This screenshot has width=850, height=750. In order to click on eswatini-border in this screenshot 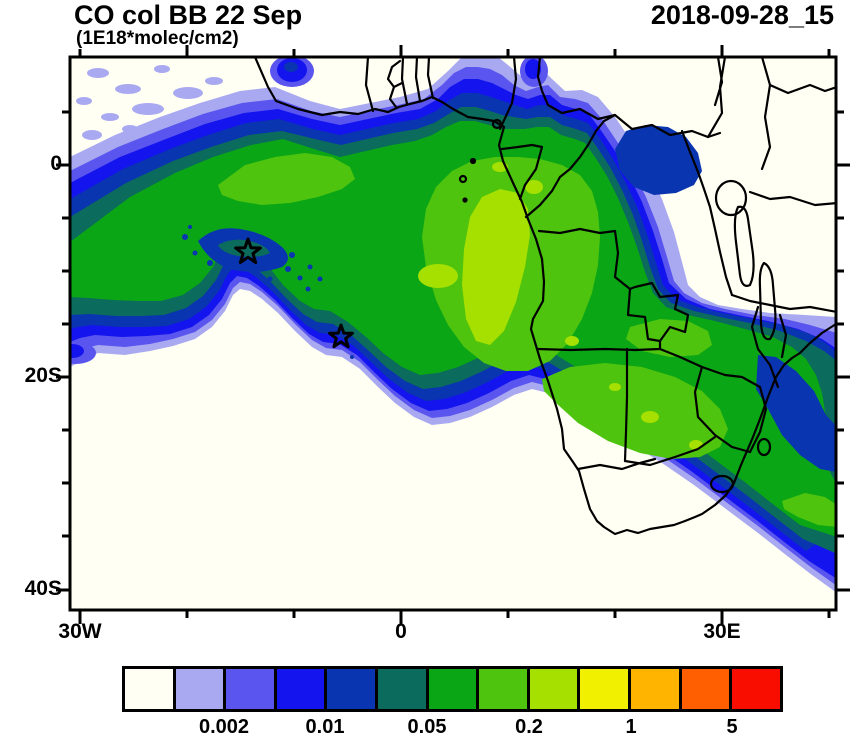, I will do `click(764, 447)`.